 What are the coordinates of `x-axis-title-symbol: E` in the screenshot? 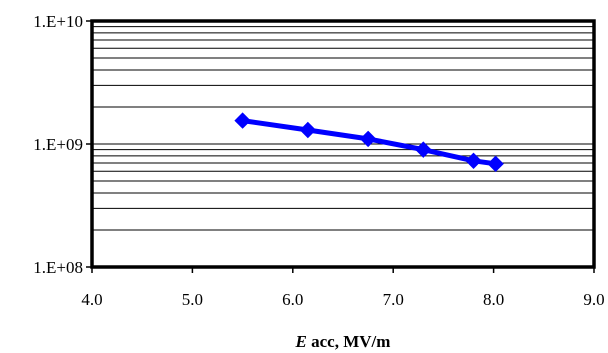 It's located at (301, 341).